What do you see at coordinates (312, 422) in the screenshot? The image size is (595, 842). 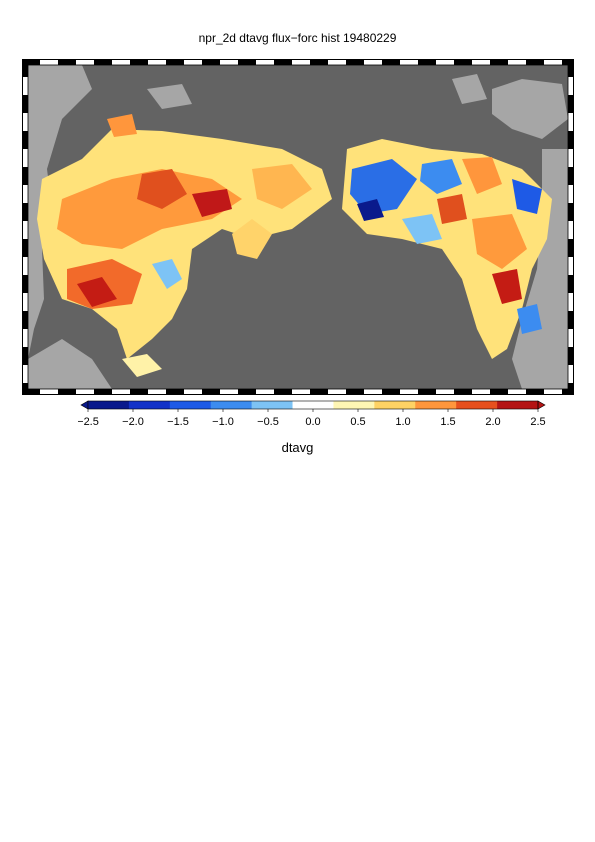 I see `colorbar-tick-label: 0.0` at bounding box center [312, 422].